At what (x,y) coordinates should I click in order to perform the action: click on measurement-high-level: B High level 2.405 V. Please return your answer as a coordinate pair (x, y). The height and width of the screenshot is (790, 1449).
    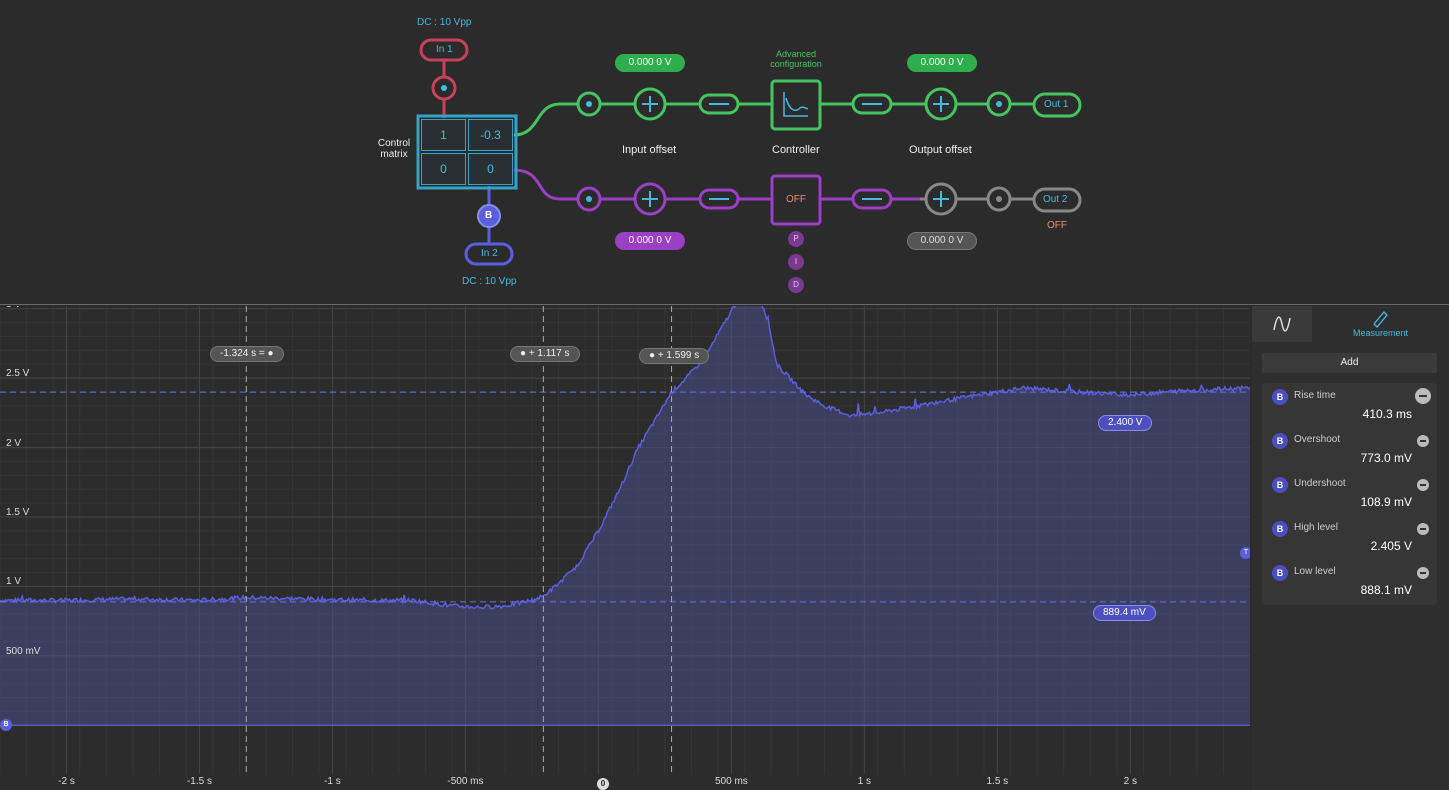
    Looking at the image, I should click on (1349, 537).